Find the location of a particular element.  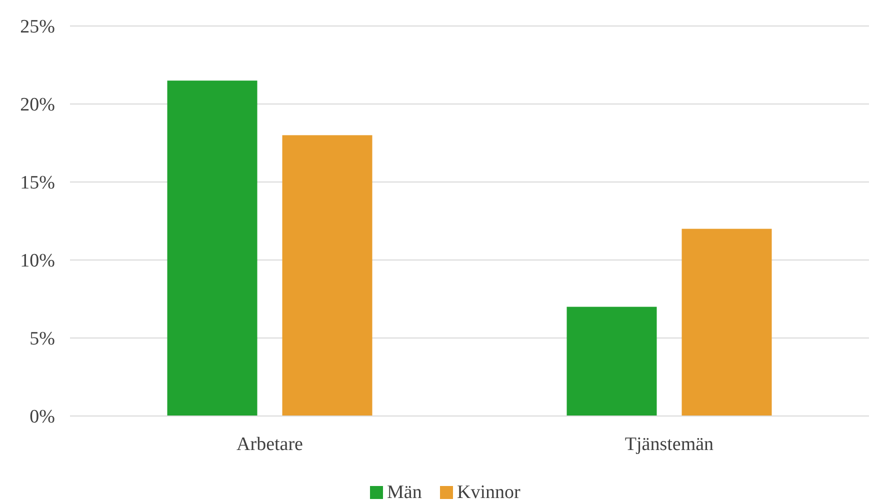

x-tick-label: Tjänstemän is located at coordinates (669, 444).